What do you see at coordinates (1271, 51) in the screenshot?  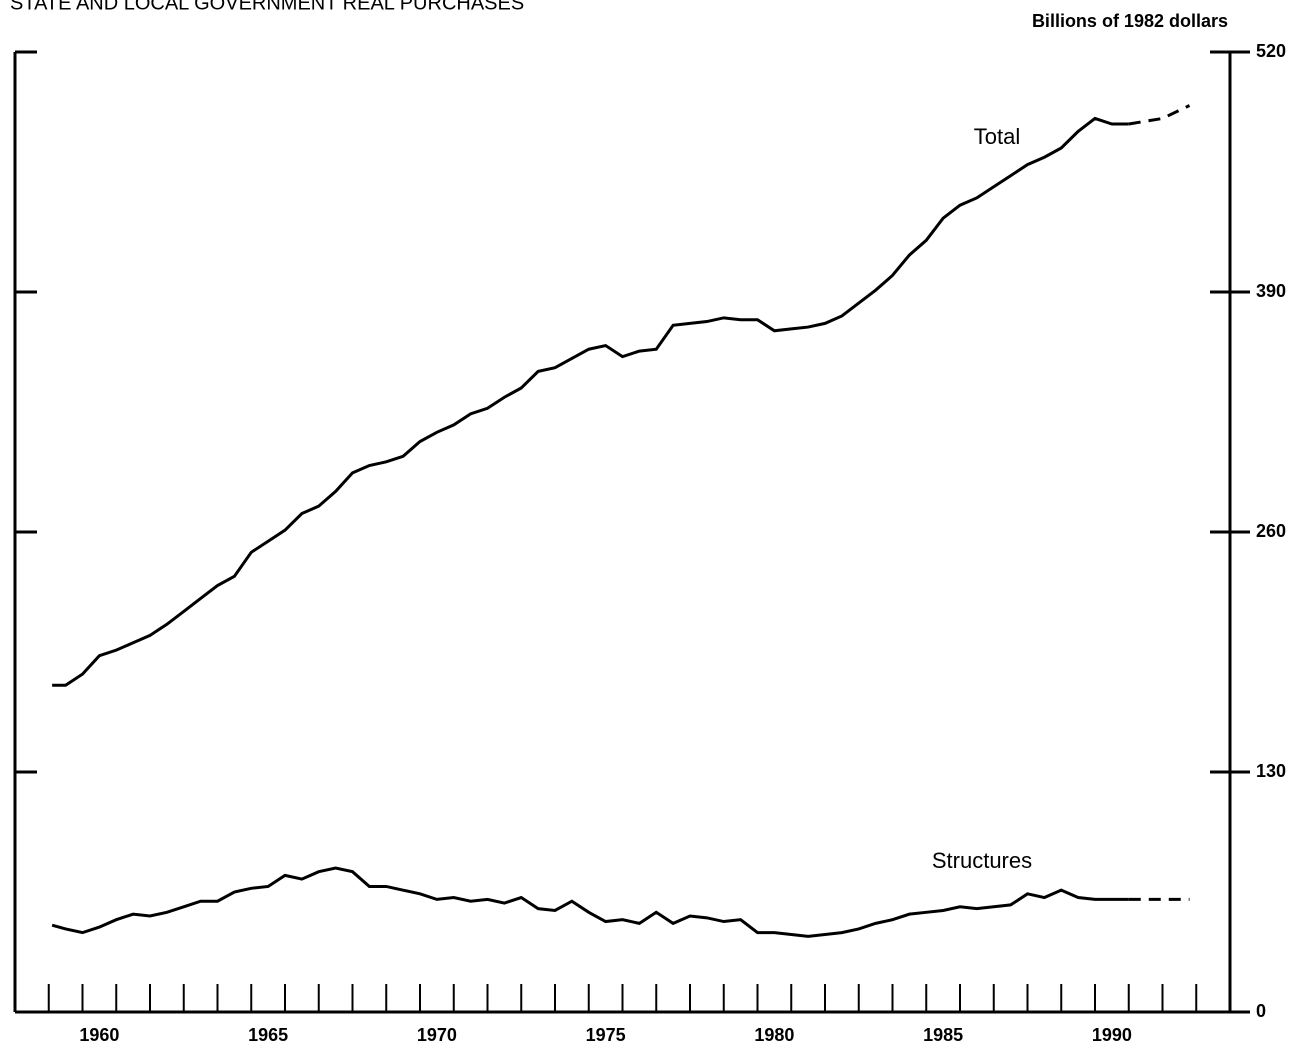 I see `y-tick-label: 520` at bounding box center [1271, 51].